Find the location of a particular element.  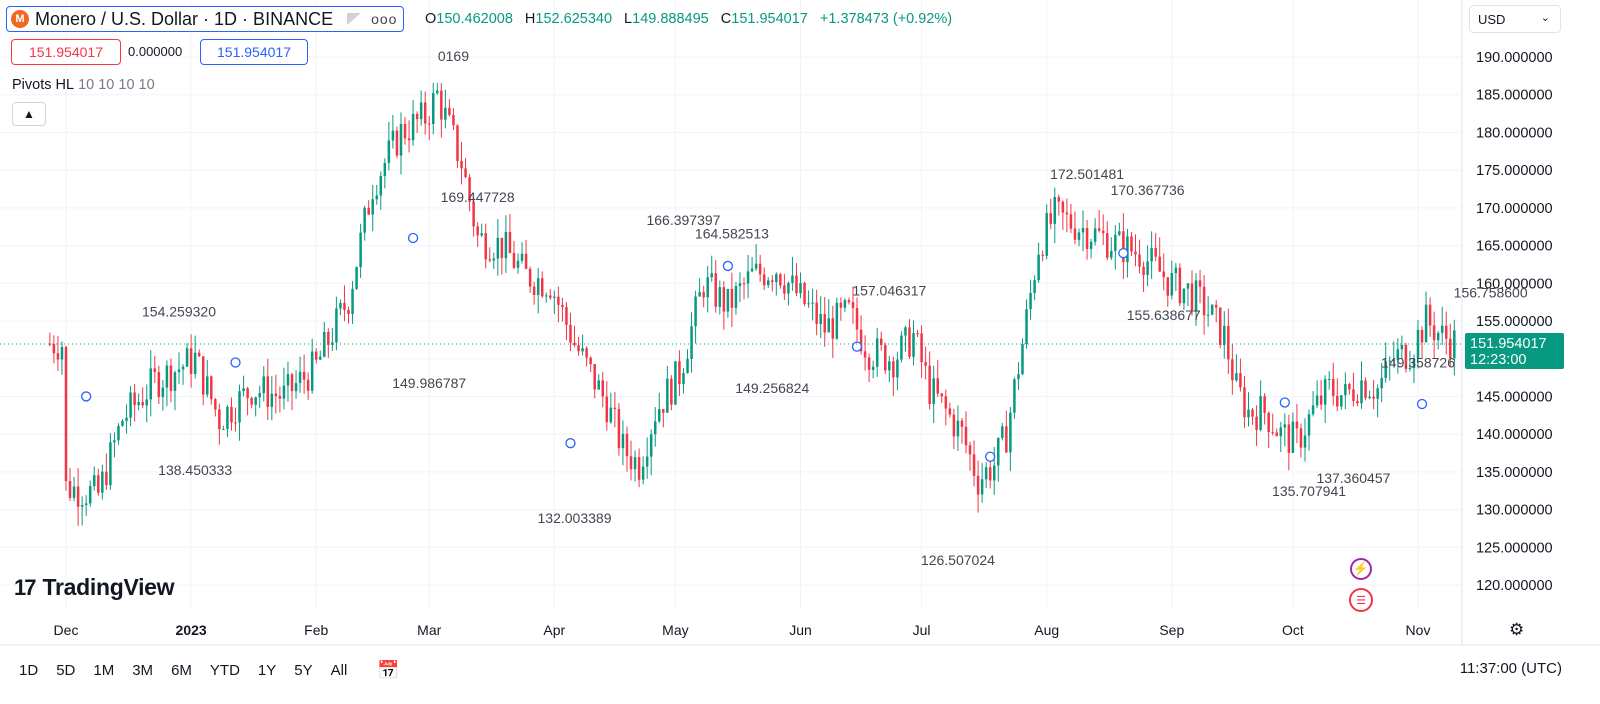

symbol-title: Monero / U.S. Dollar · 1D · BINANCE is located at coordinates (184, 18).